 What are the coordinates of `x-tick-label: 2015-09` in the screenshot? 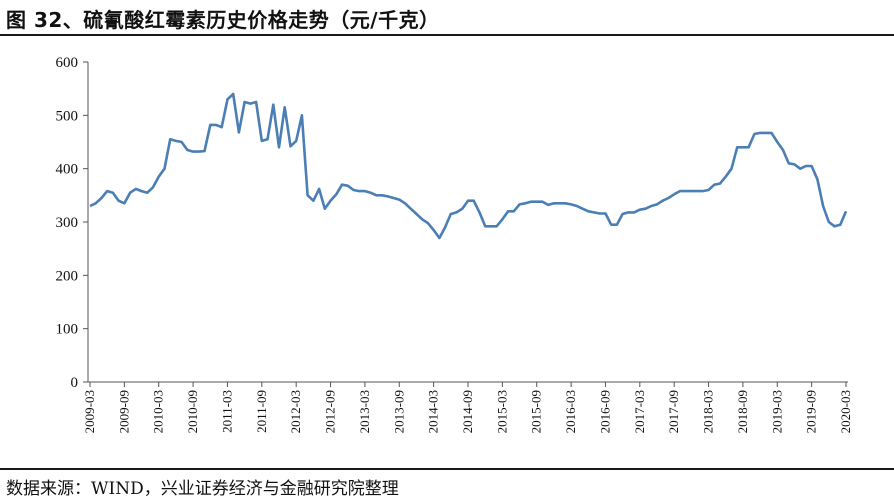 It's located at (536, 411).